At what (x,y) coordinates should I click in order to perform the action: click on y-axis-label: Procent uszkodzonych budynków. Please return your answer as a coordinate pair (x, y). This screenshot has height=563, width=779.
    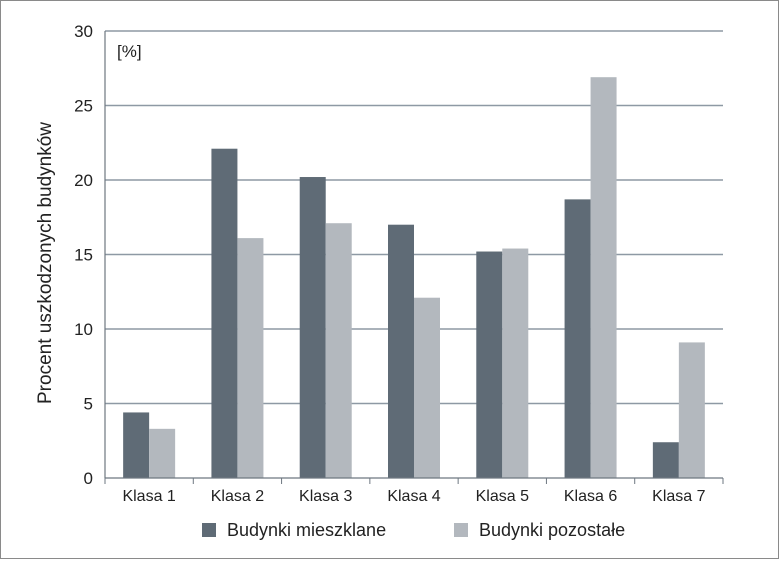
    Looking at the image, I should click on (45, 263).